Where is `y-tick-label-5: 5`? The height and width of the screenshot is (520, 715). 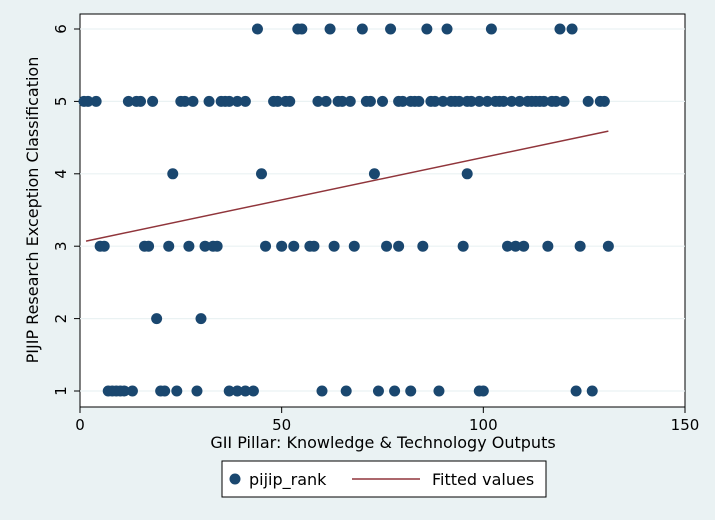 y-tick-label-5: 5 is located at coordinates (61, 102).